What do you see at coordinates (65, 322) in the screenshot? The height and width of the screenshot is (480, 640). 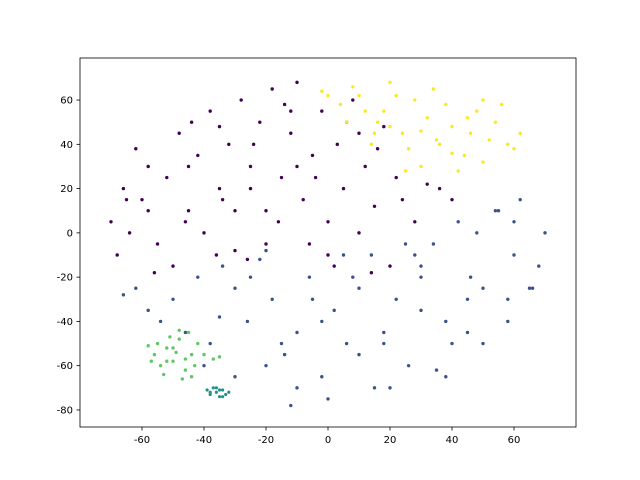 I see `y-tick-label: -40` at bounding box center [65, 322].